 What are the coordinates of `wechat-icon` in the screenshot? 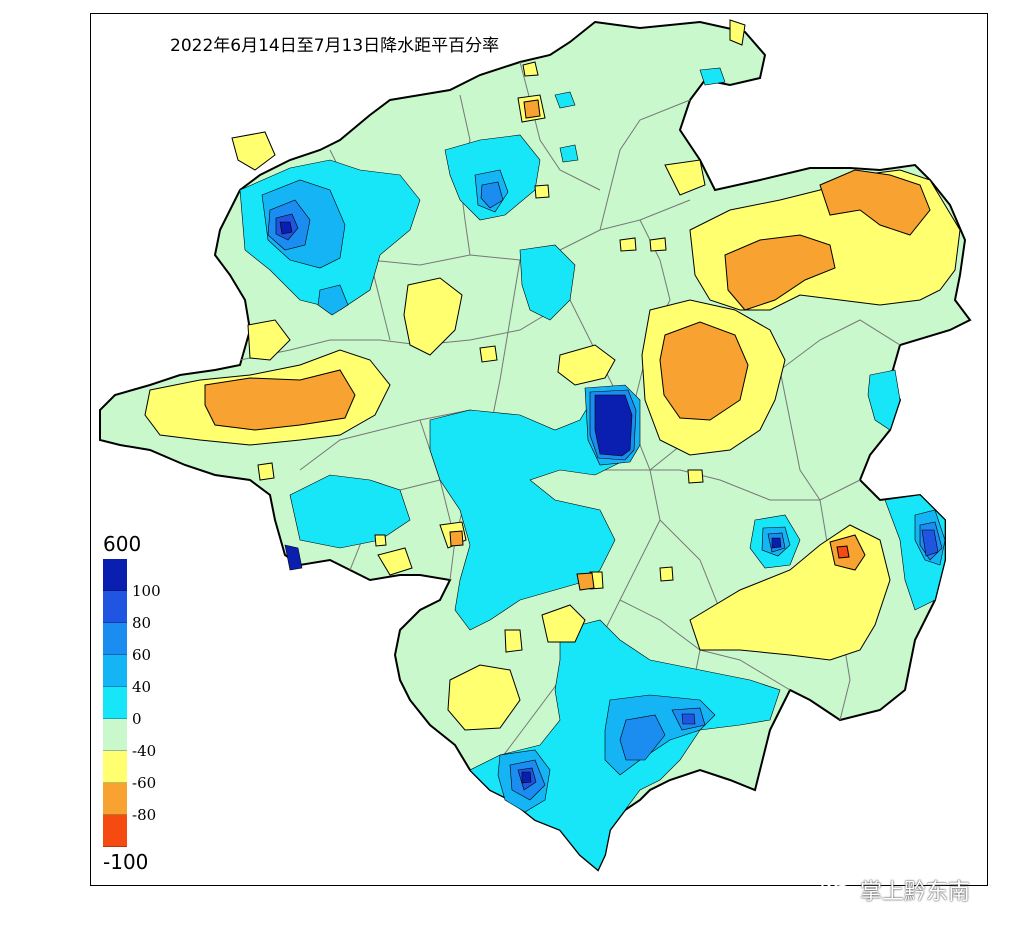 It's located at (836, 889).